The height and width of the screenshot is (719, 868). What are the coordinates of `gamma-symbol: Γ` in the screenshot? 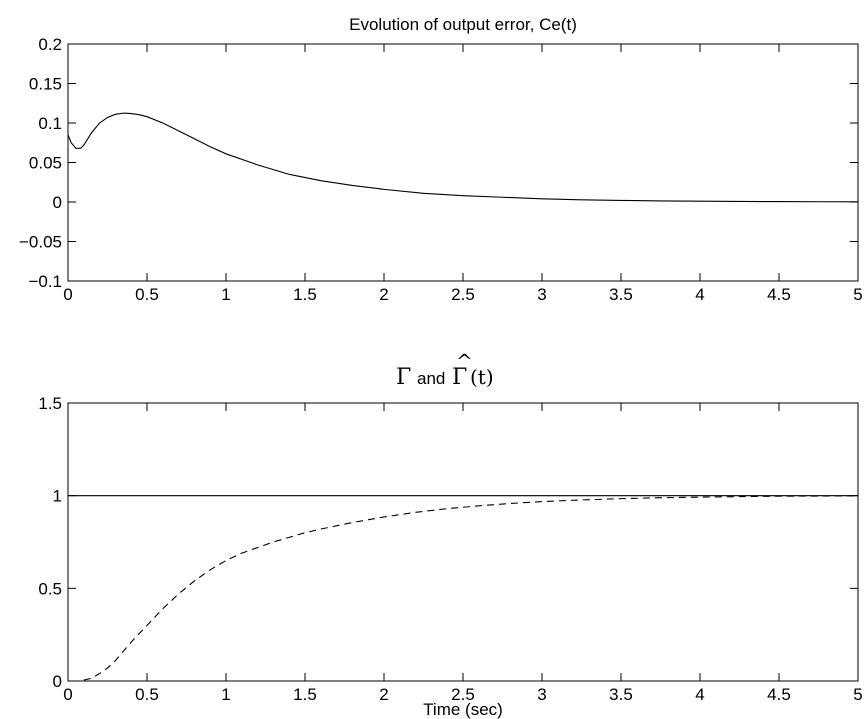 It's located at (403, 377).